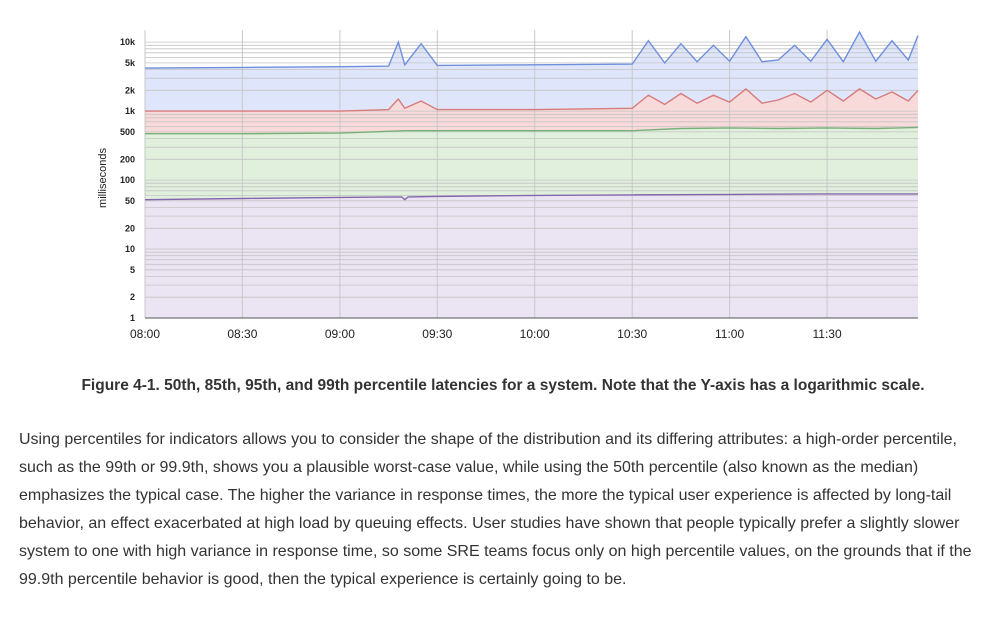  I want to click on y-tick-label-6: 50, so click(130, 201).